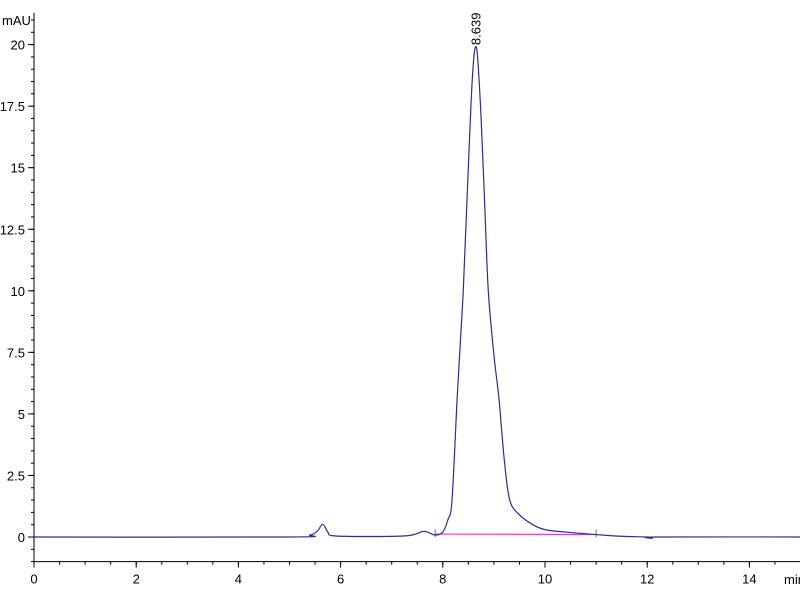 This screenshot has height=600, width=800. What do you see at coordinates (340, 579) in the screenshot?
I see `x-tick-label: 6` at bounding box center [340, 579].